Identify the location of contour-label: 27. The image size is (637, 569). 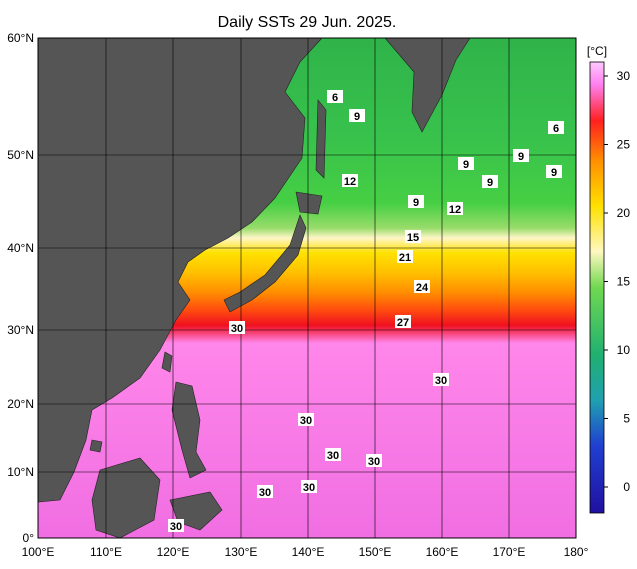
(403, 323).